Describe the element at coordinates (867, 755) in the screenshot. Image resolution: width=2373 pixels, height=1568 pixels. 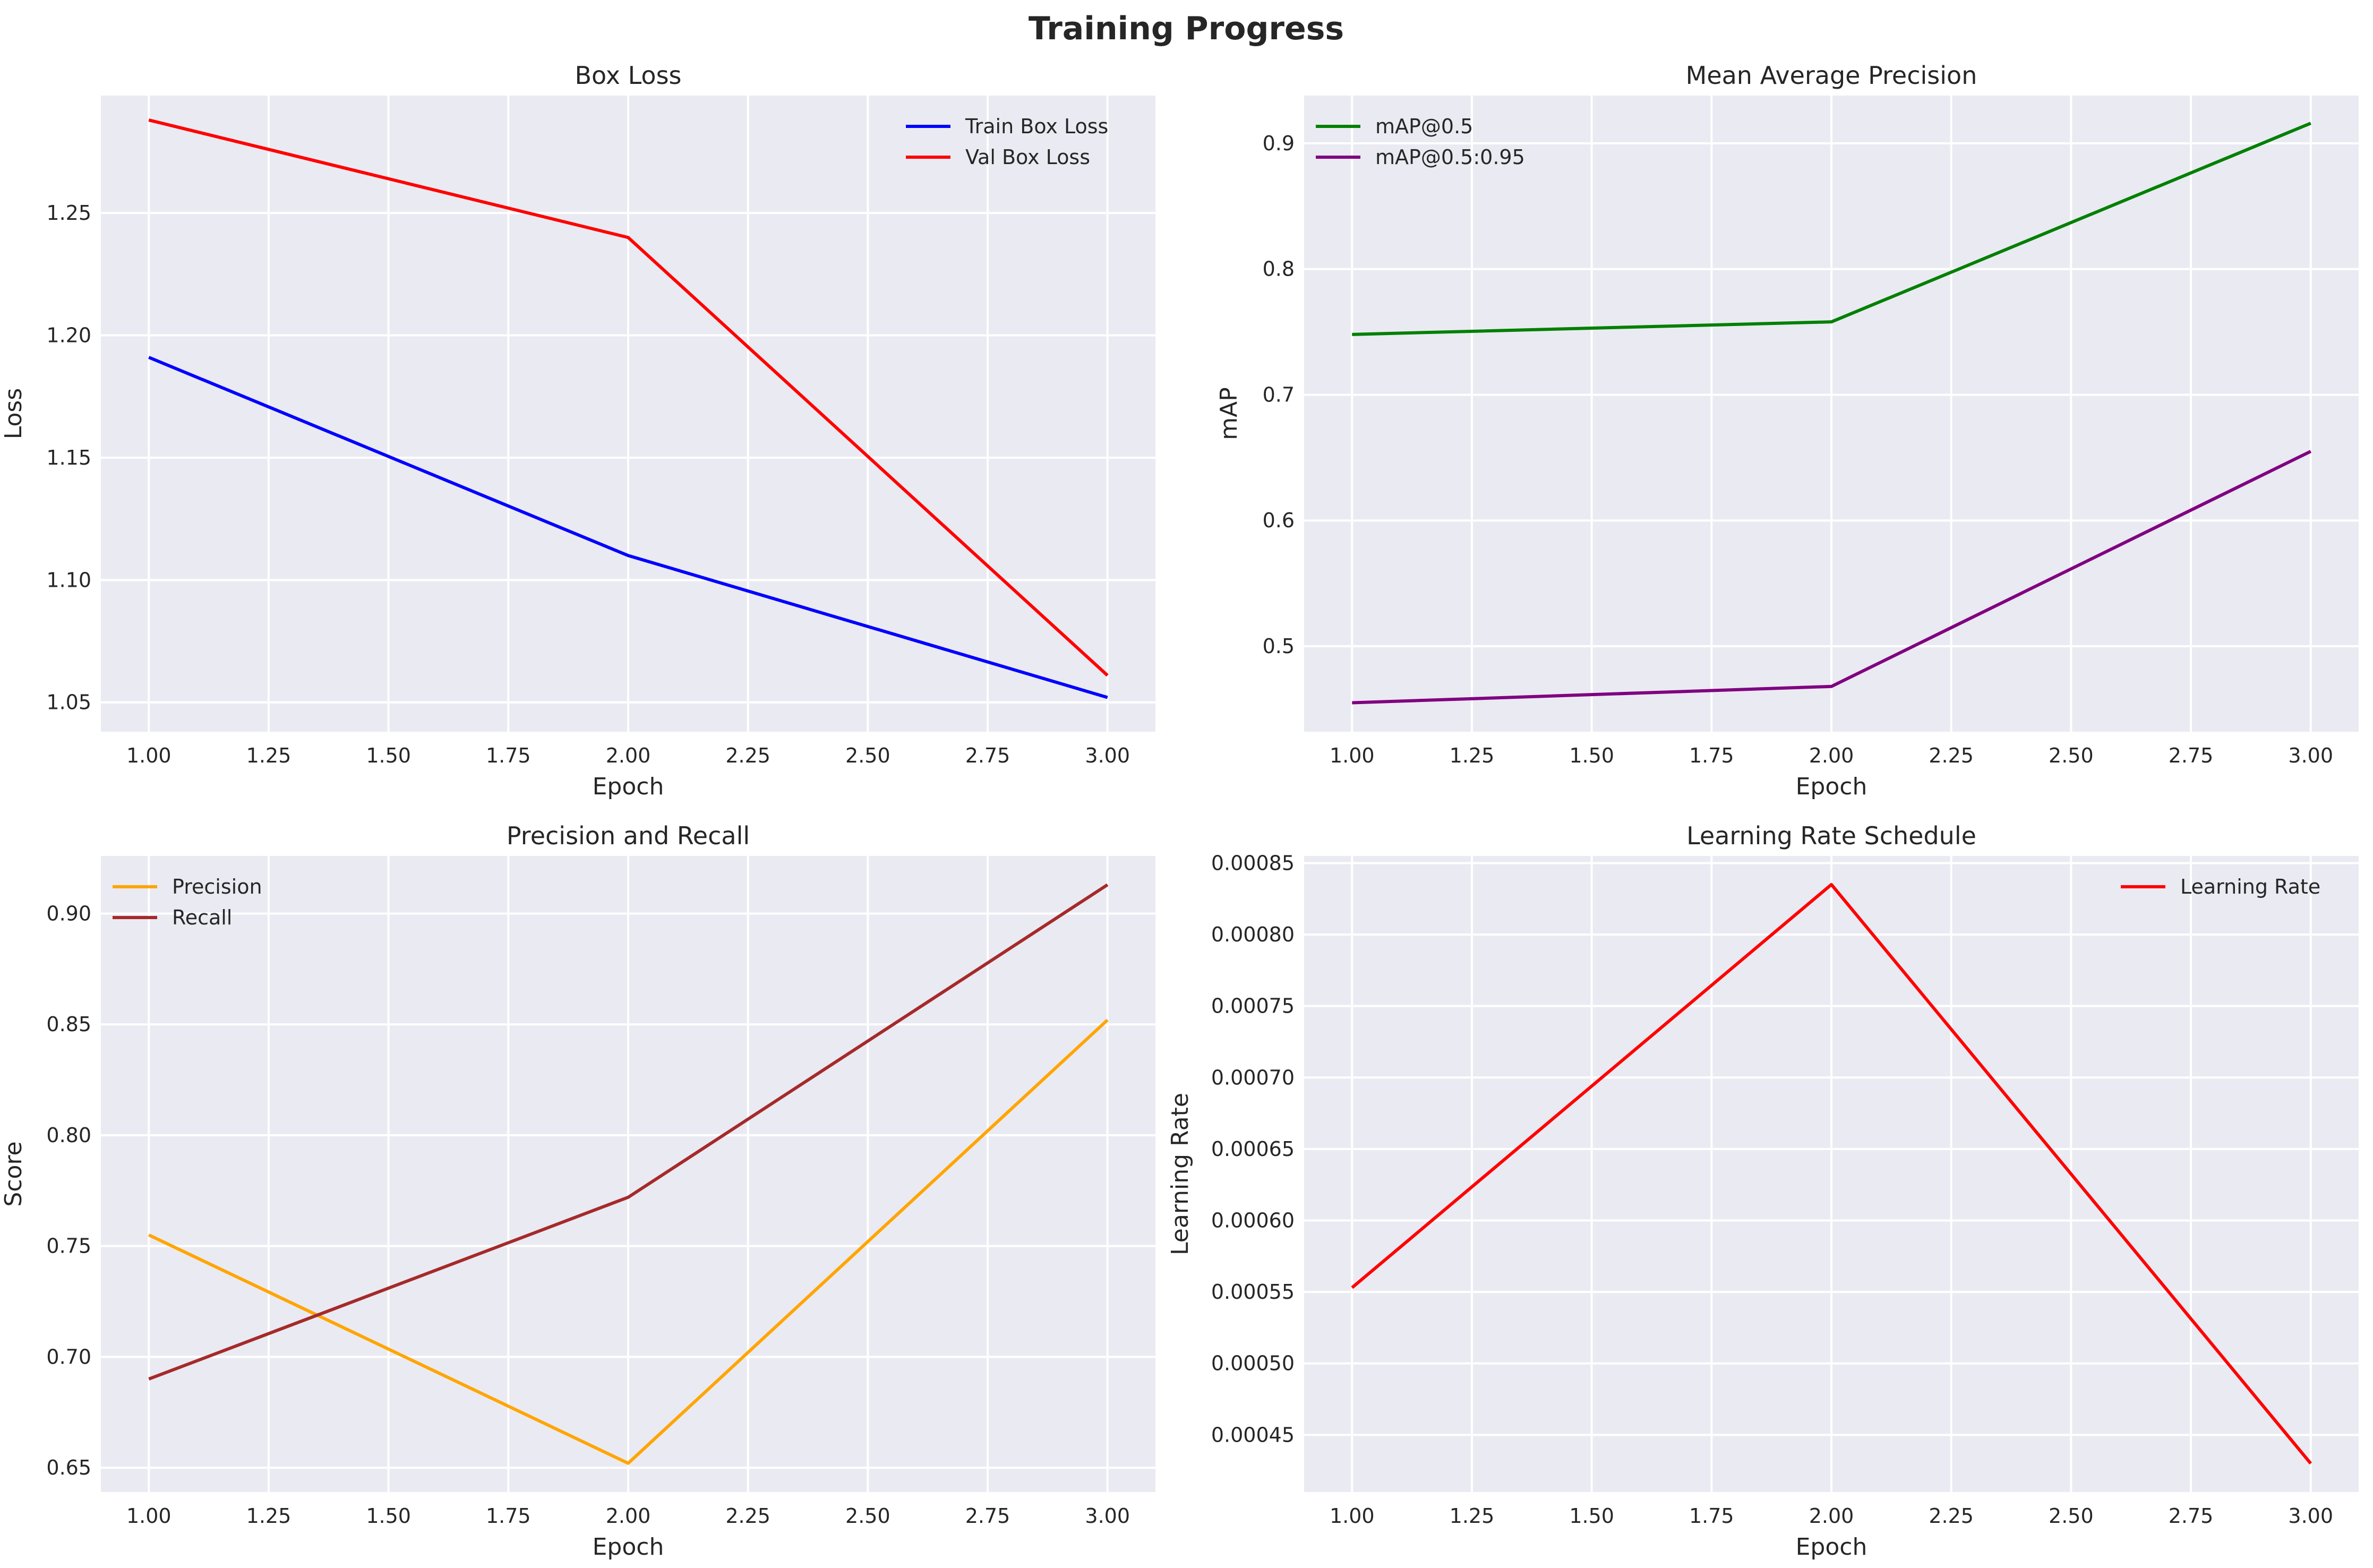
I see `box-loss-x-tick-label: 2.50` at that location.